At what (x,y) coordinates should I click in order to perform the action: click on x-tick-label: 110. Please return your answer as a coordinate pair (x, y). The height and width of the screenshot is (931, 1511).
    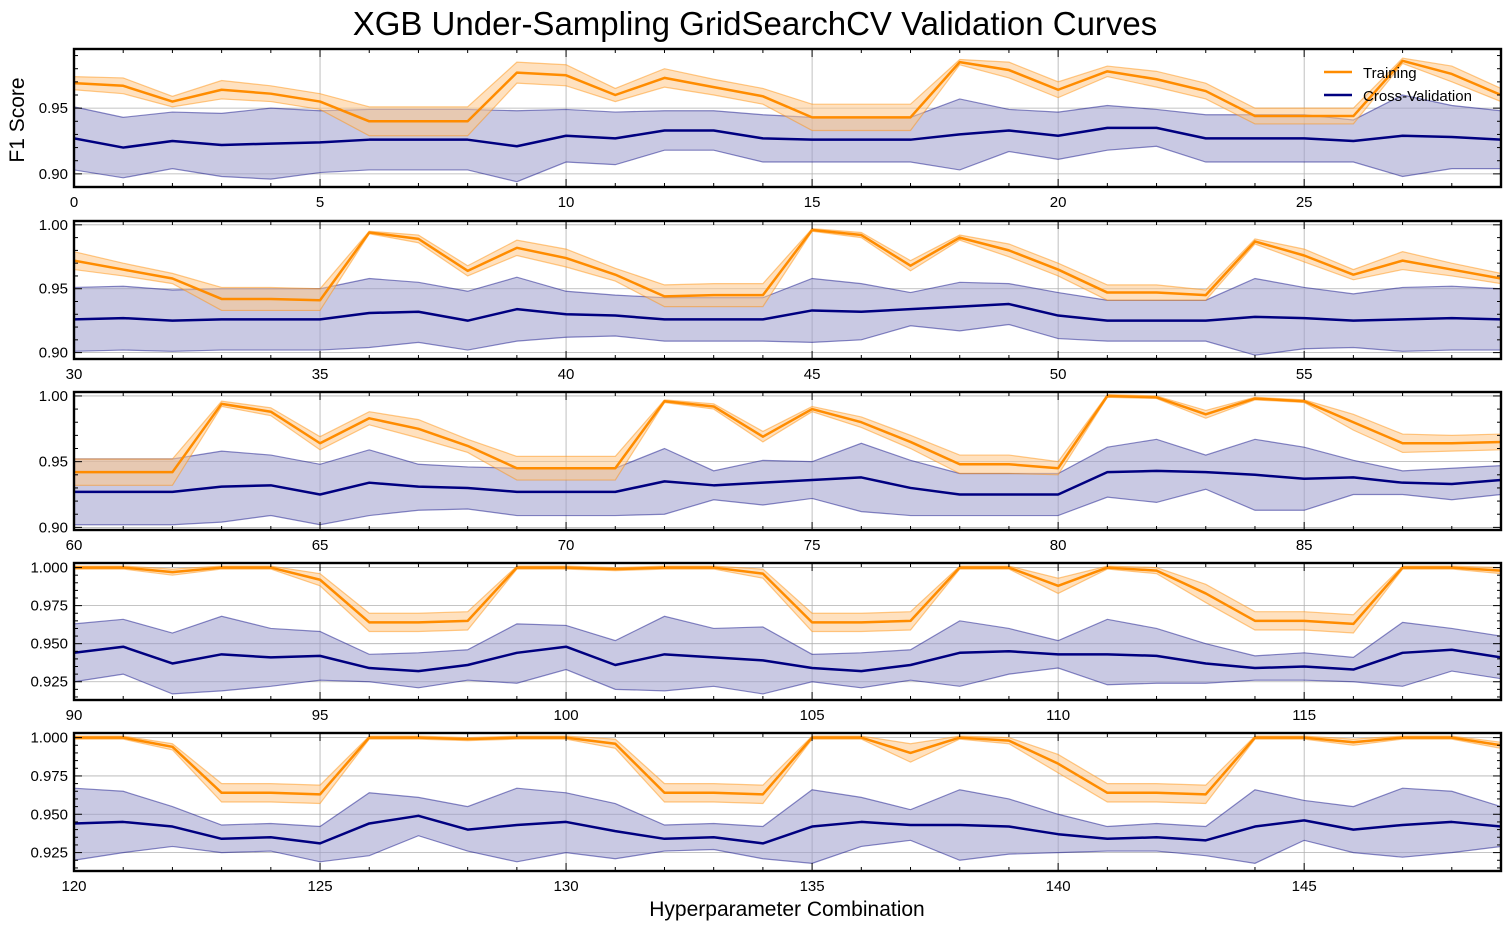
    Looking at the image, I should click on (1058, 715).